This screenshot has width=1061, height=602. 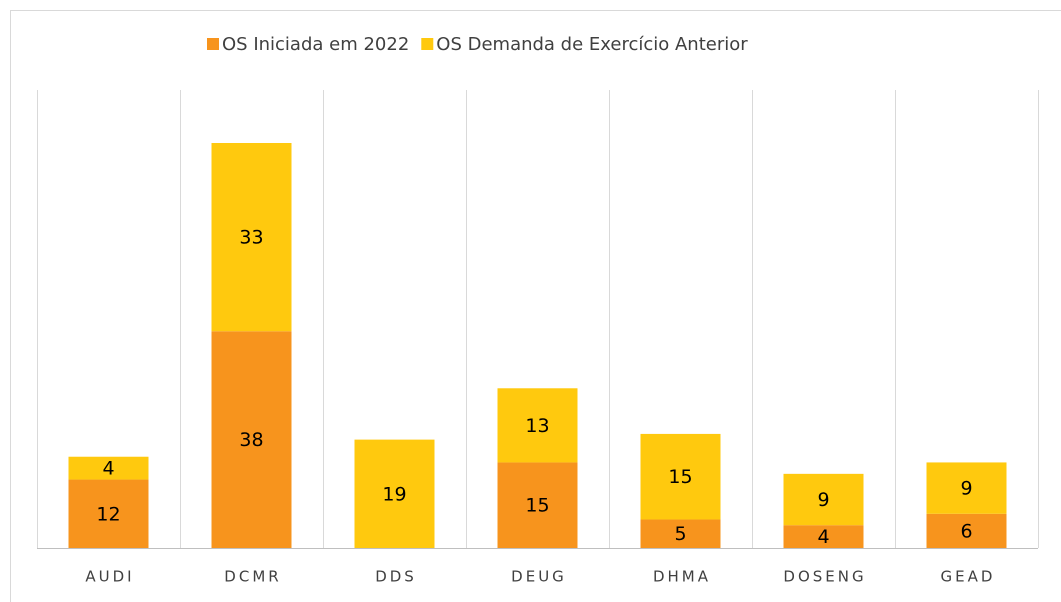 I want to click on legend-label: OS Demanda de Exercício Anterior, so click(x=592, y=44).